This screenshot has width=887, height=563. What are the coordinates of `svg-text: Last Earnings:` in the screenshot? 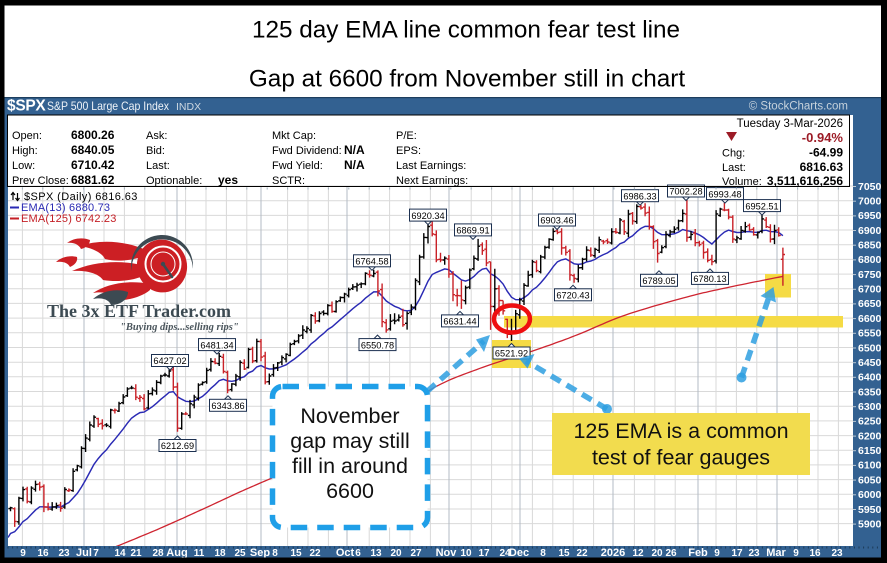 It's located at (431, 166).